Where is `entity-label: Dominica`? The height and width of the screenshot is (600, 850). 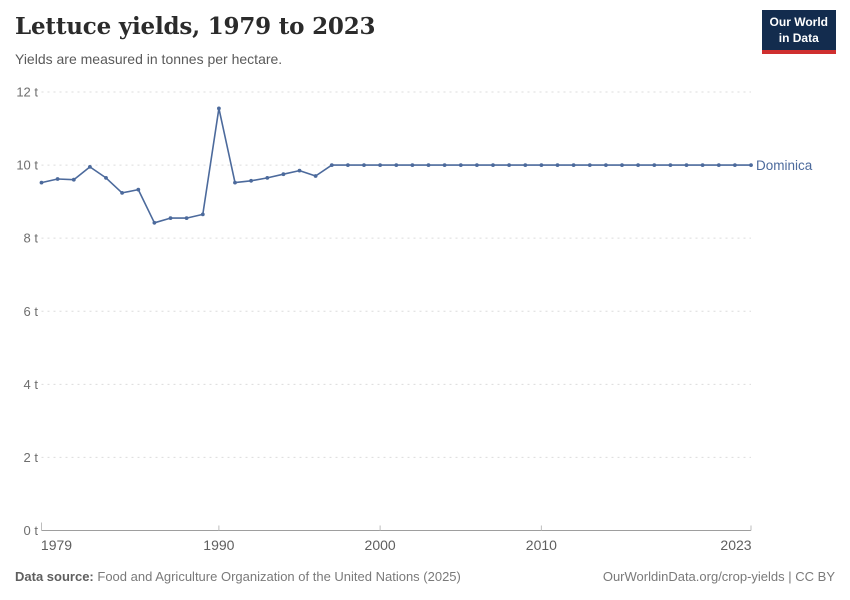
entity-label: Dominica is located at coordinates (784, 165).